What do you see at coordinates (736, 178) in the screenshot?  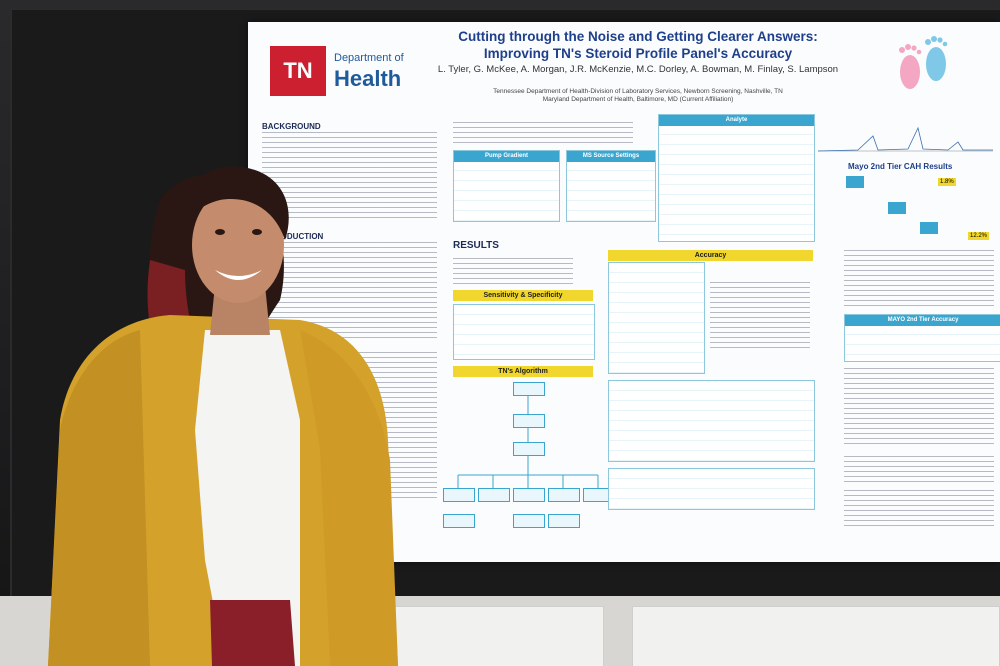 I see `analyte-table: Analyte` at bounding box center [736, 178].